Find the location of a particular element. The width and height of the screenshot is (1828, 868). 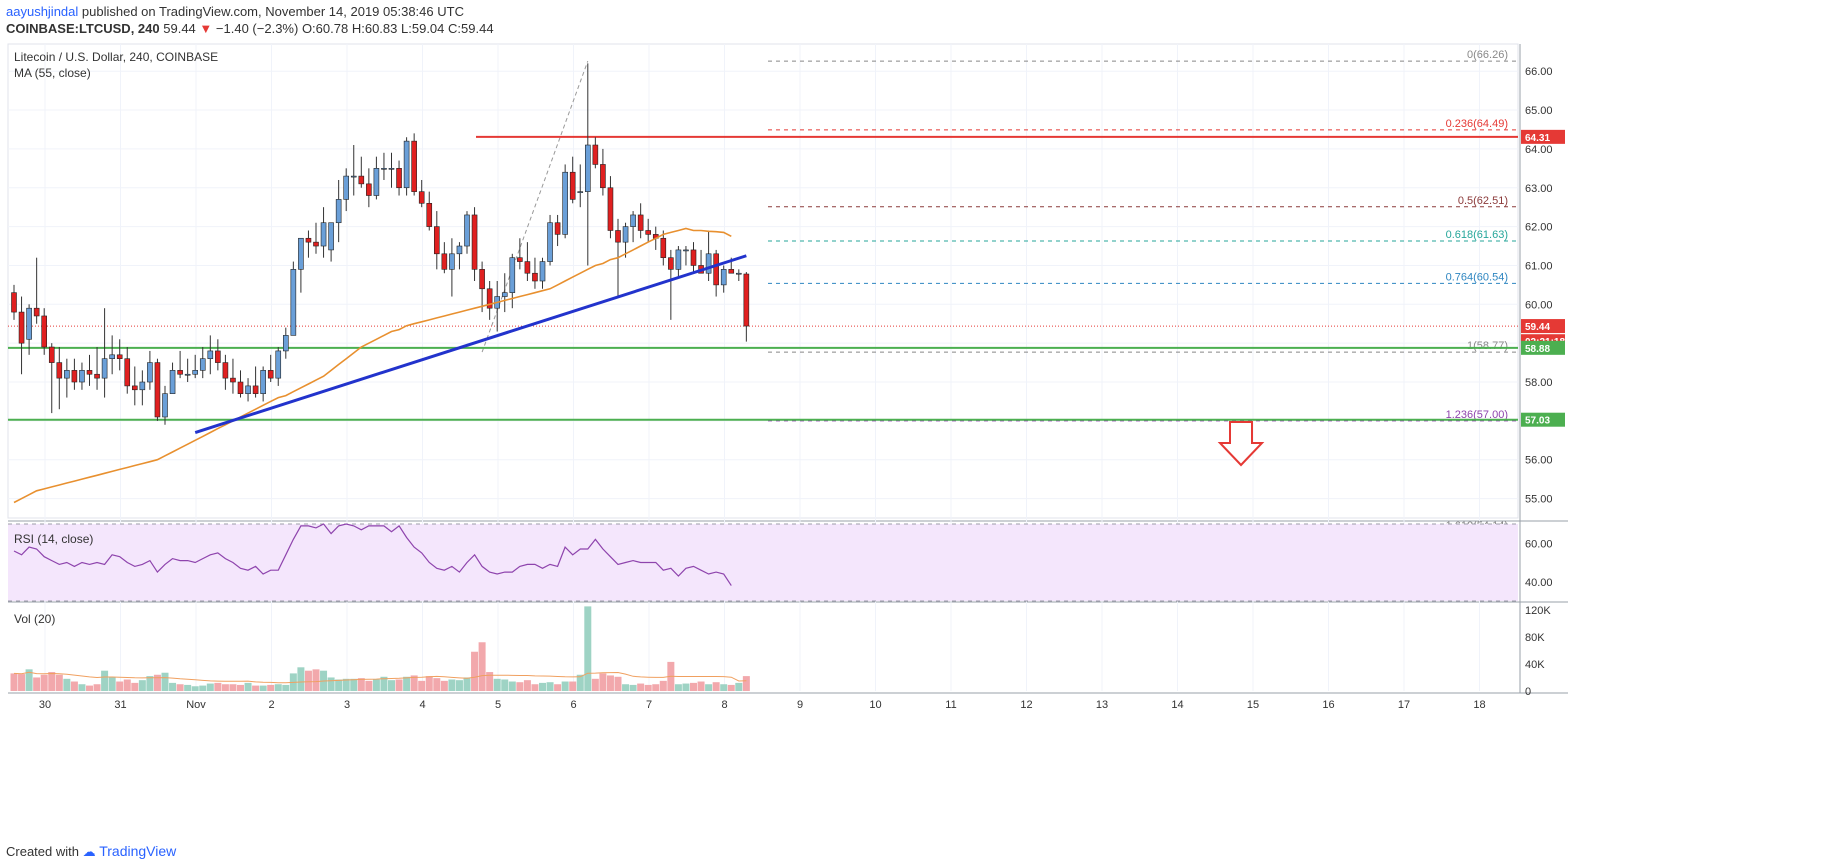

y-tick-label: 63.00 is located at coordinates (1539, 189).